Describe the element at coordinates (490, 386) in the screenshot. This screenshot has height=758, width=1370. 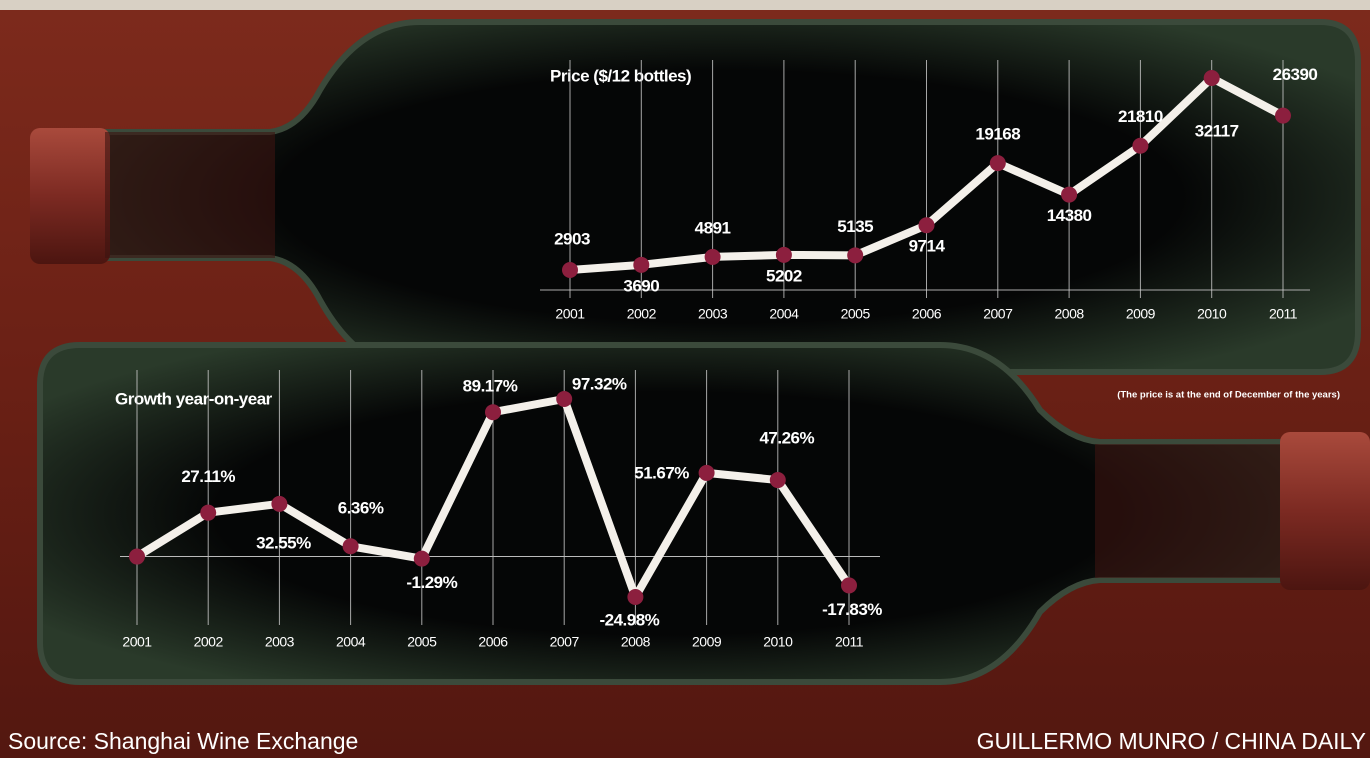
I see `data-label: 89.17%` at that location.